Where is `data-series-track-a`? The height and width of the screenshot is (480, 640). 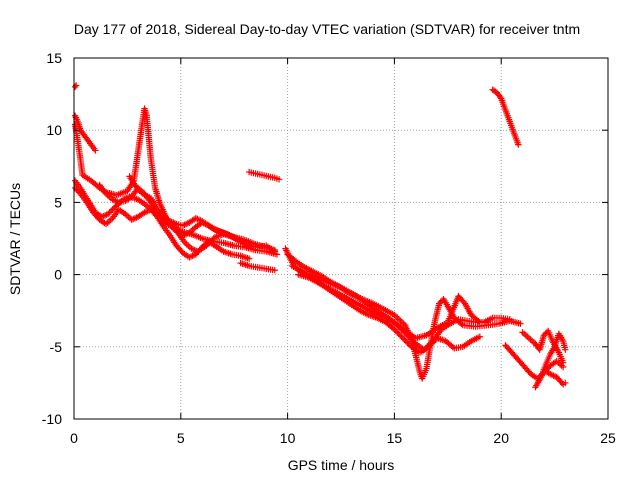 data-series-track-a is located at coordinates (75, 86).